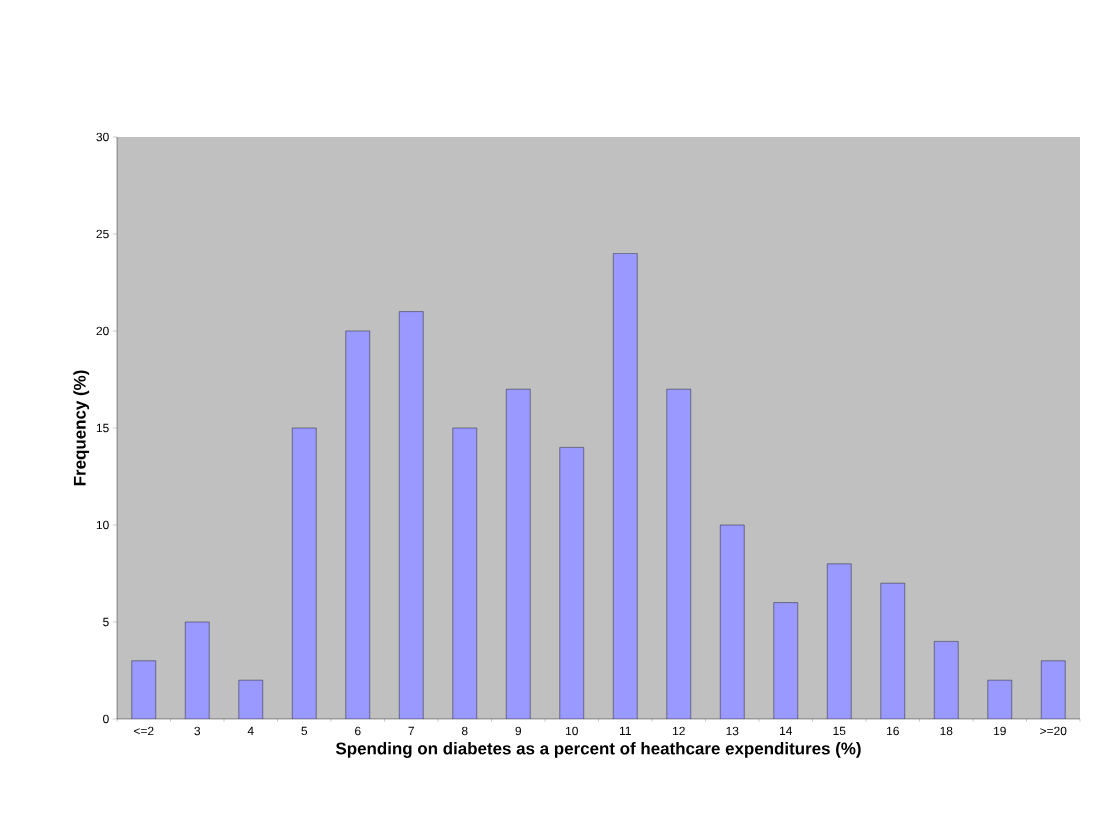  I want to click on x-axis-title: Spending on diabetes as a percent of heathcare expenditures (%), so click(598, 750).